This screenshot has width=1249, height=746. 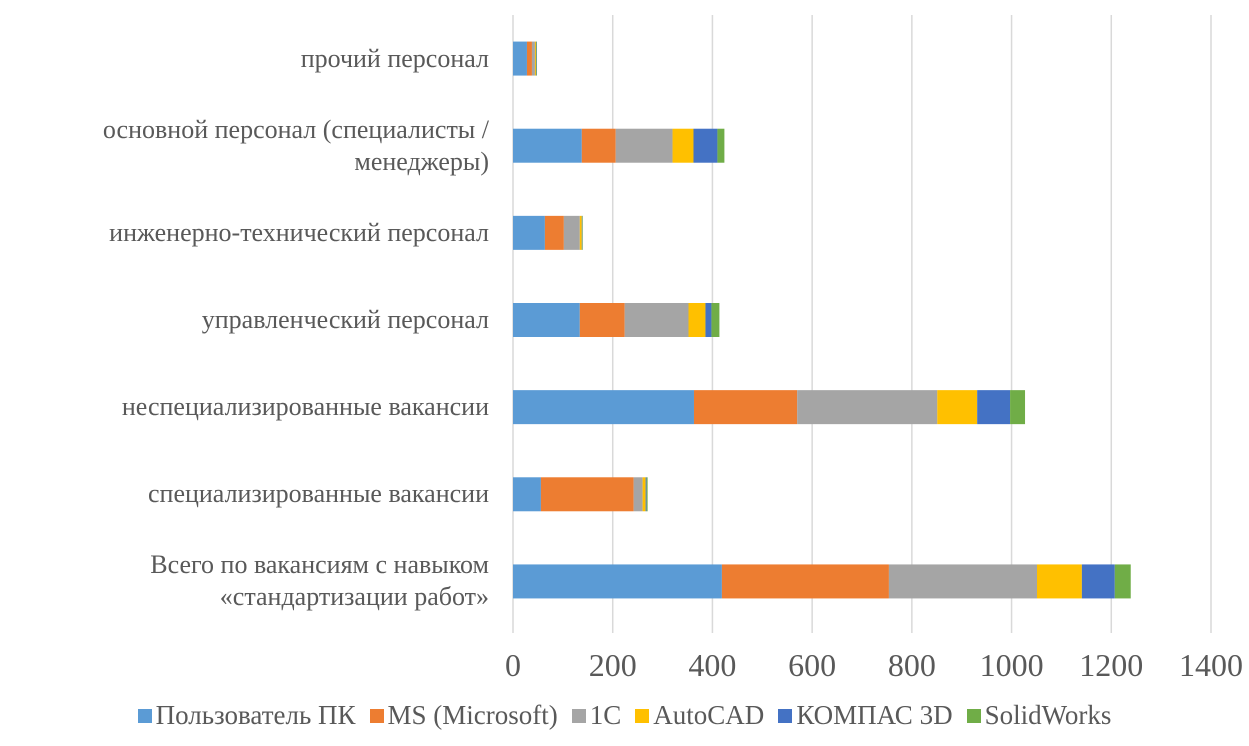 I want to click on legend-item: Пользователь ПК, so click(x=246, y=715).